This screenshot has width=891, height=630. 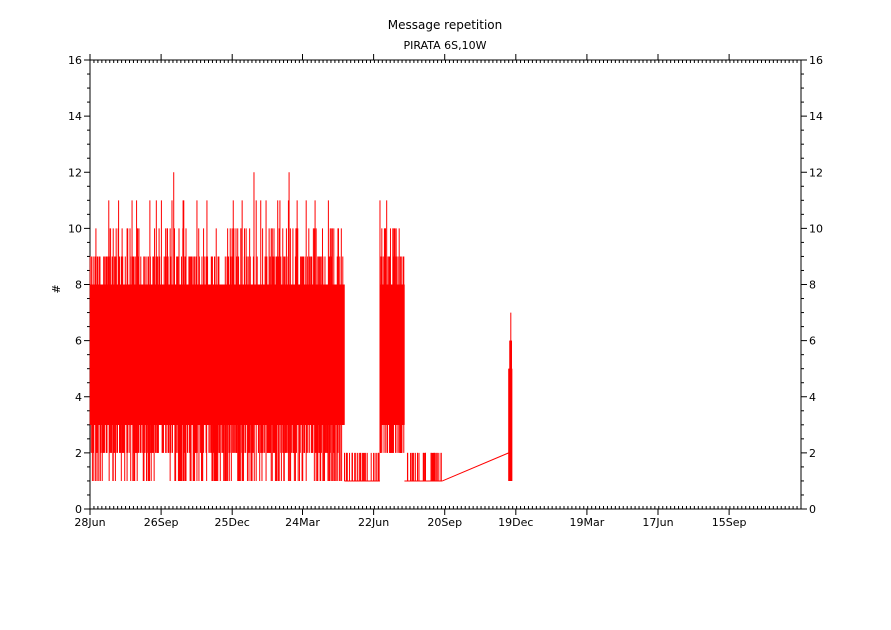 What do you see at coordinates (445, 25) in the screenshot?
I see `chart-title: Message repetition` at bounding box center [445, 25].